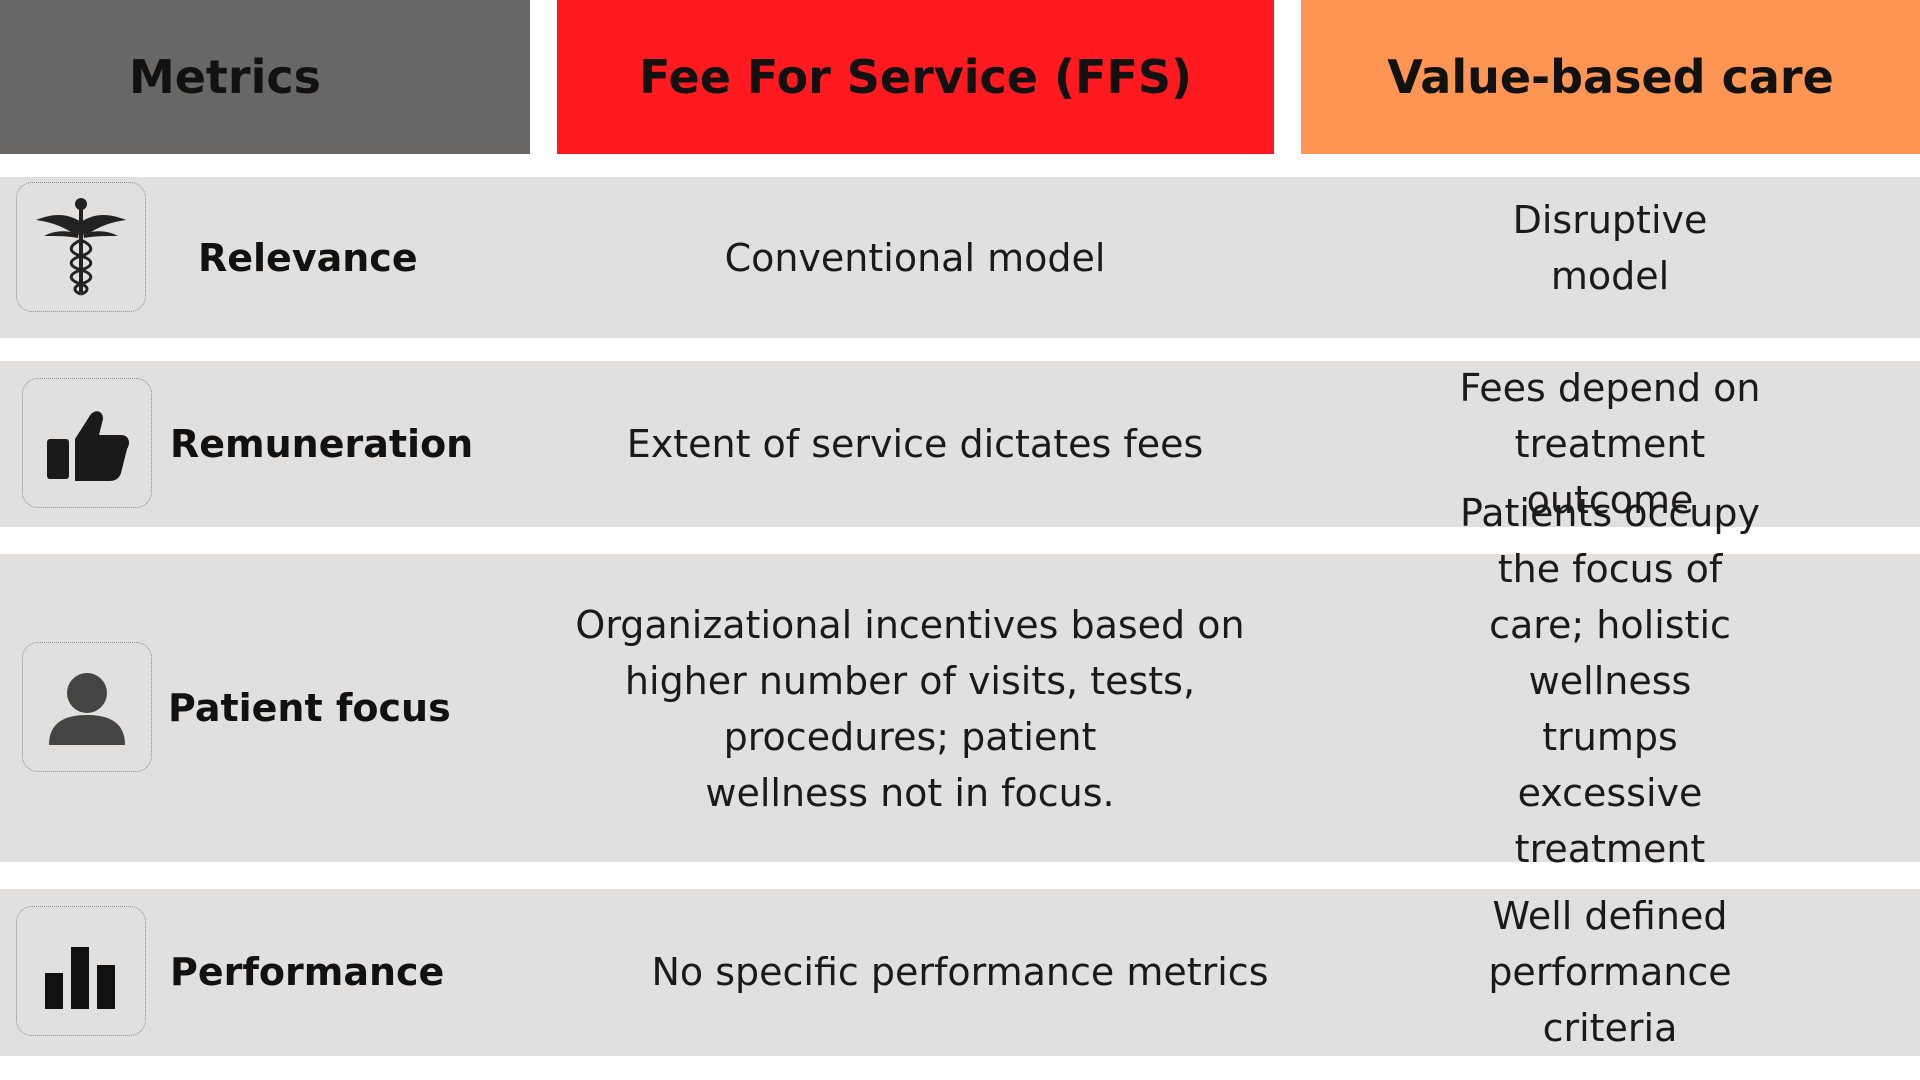 Image resolution: width=1920 pixels, height=1080 pixels. I want to click on header-metrics: Metrics, so click(265, 77).